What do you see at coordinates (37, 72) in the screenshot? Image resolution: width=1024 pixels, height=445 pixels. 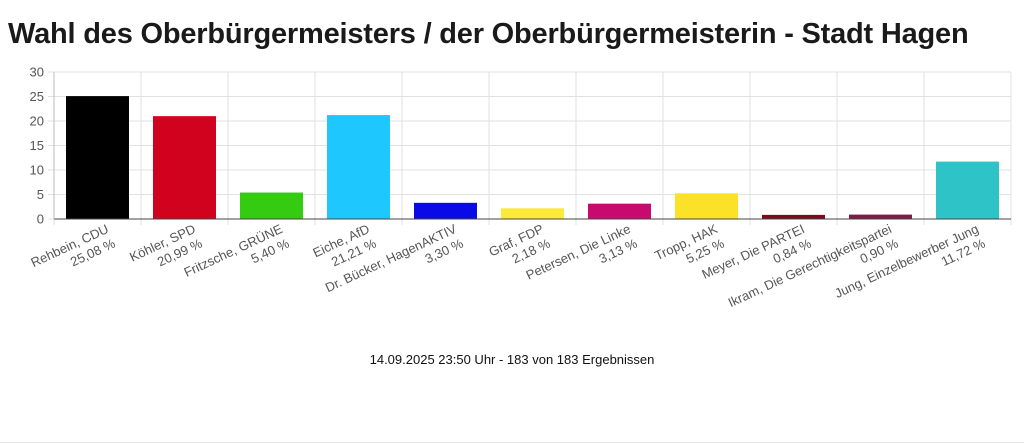 I see `y-tick-label: 30` at bounding box center [37, 72].